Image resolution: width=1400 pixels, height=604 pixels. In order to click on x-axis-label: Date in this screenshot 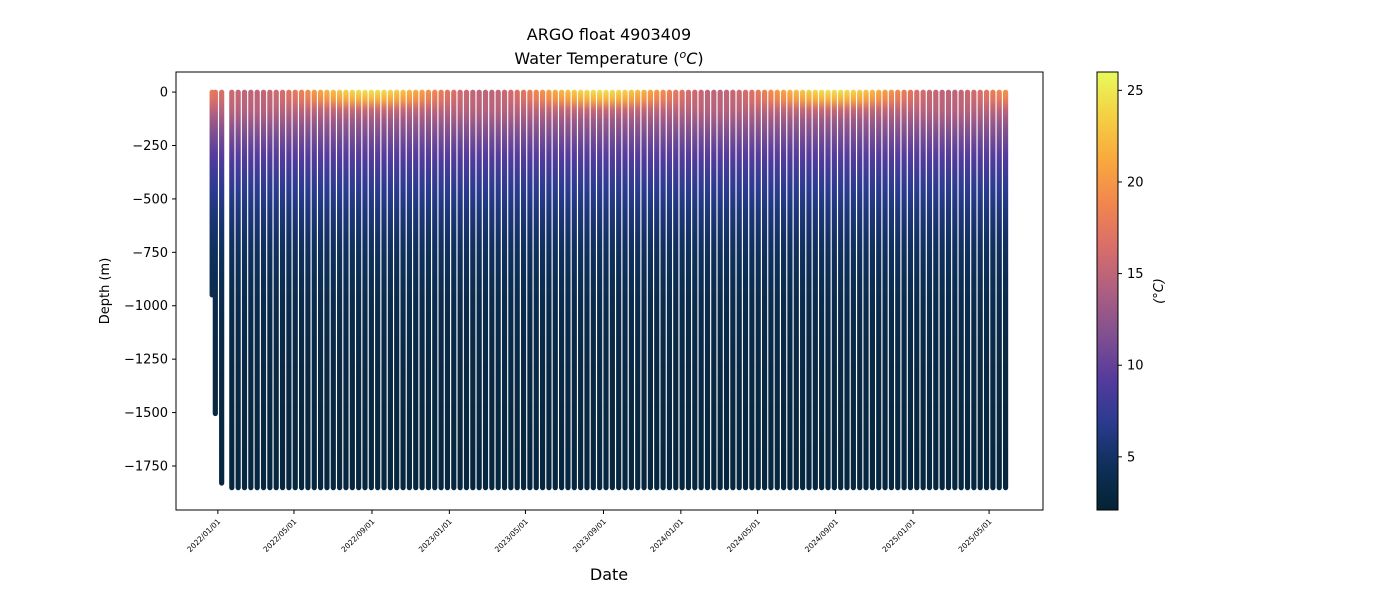, I will do `click(609, 574)`.